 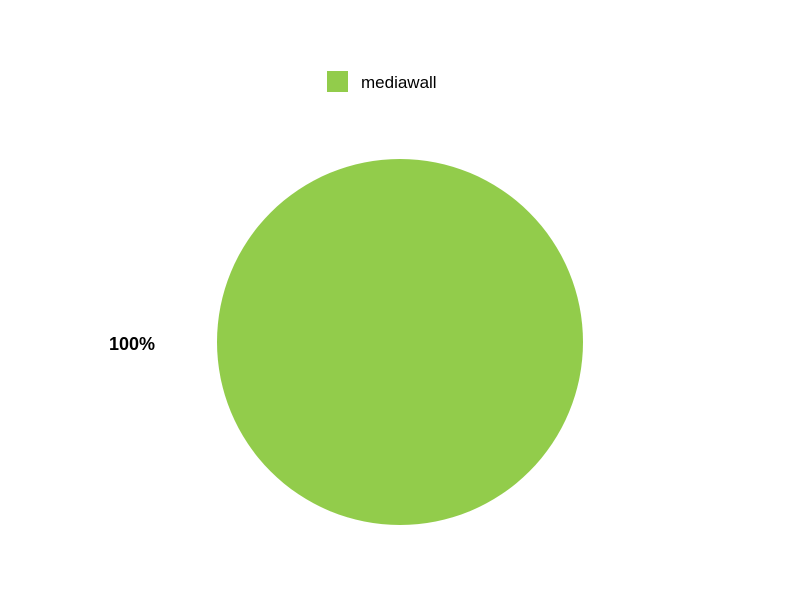 I want to click on legend-swatch, so click(x=337, y=81).